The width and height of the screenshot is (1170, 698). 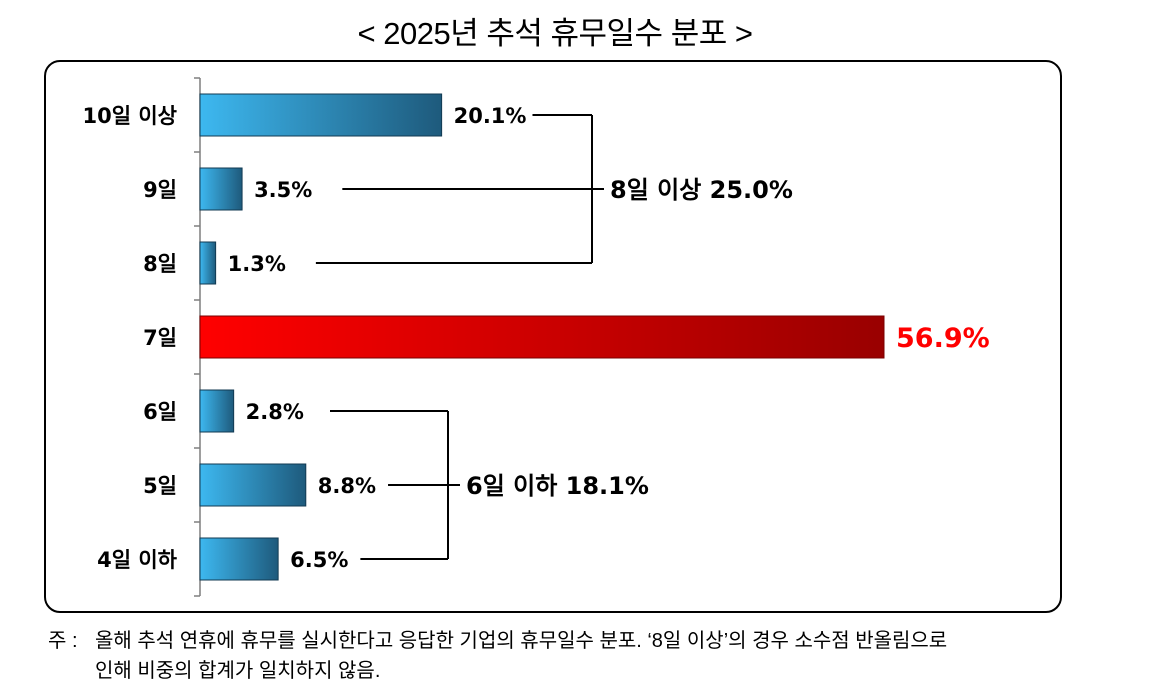 What do you see at coordinates (137, 560) in the screenshot?
I see `category-label: 4일 이하` at bounding box center [137, 560].